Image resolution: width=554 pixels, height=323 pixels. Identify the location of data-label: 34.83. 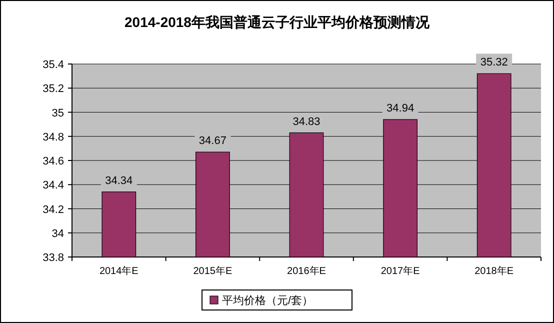
(306, 122).